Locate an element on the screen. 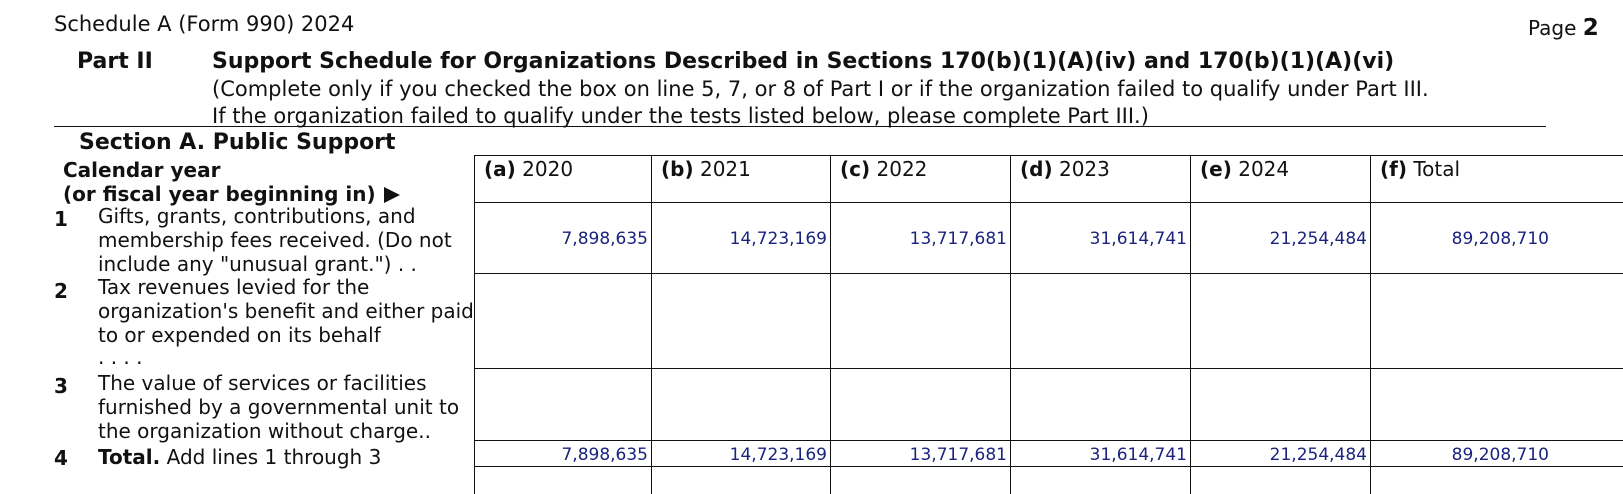  column-header-b: (b) 2021 is located at coordinates (706, 169).